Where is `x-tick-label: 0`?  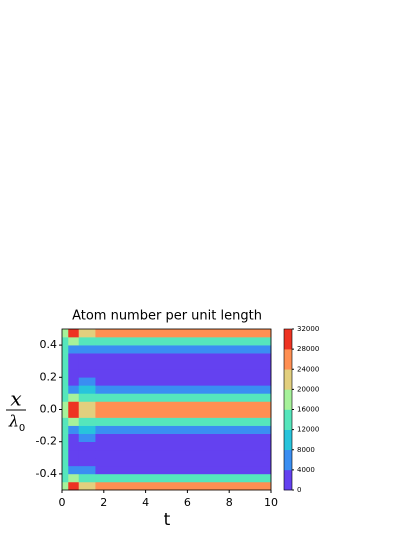 x-tick-label: 0 is located at coordinates (62, 502).